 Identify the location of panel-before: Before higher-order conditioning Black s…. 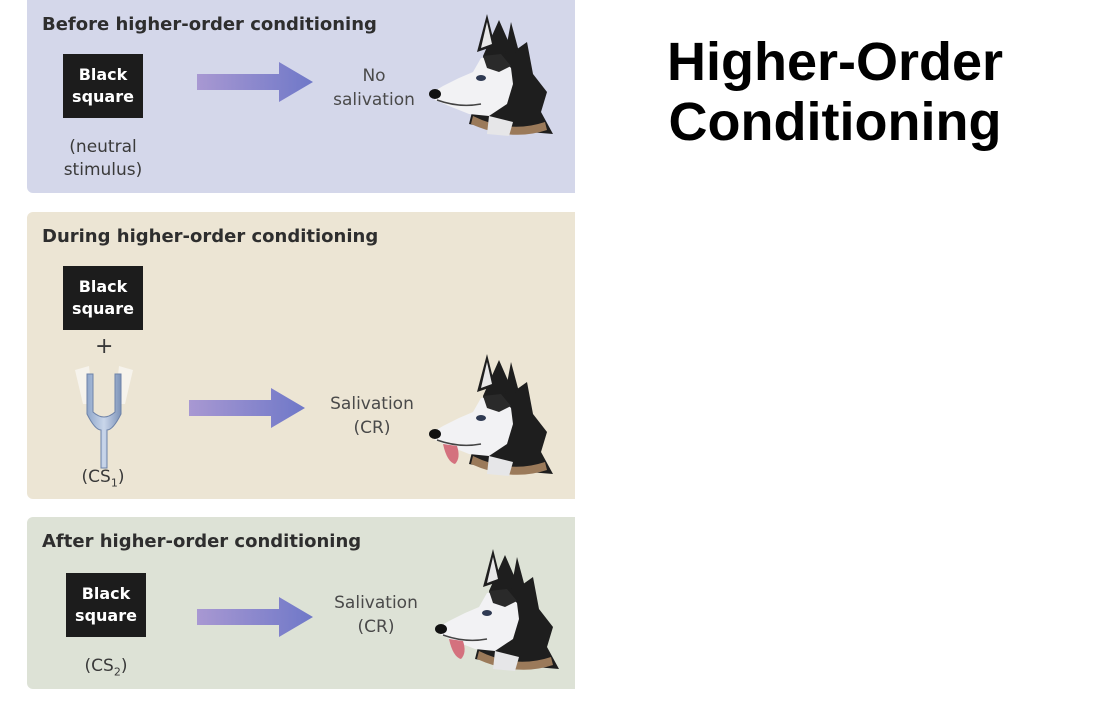
(301, 96).